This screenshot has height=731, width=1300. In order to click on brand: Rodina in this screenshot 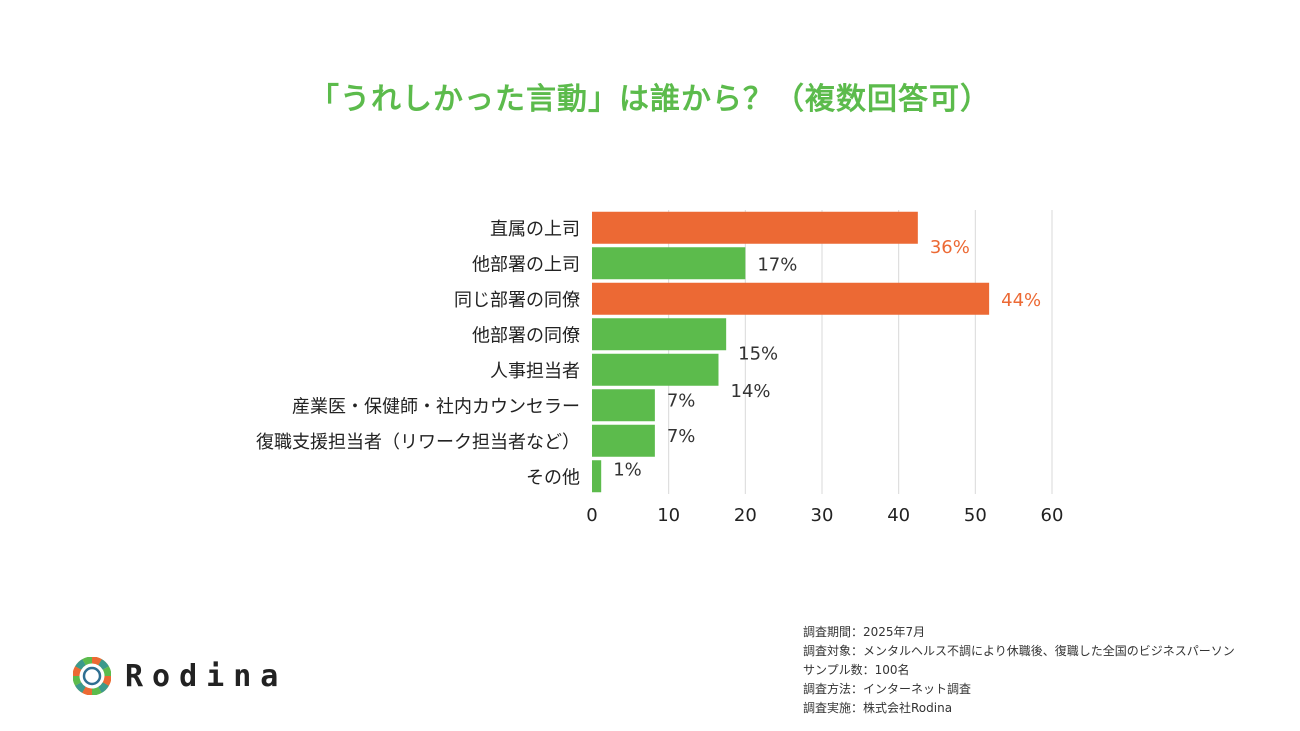, I will do `click(180, 676)`.